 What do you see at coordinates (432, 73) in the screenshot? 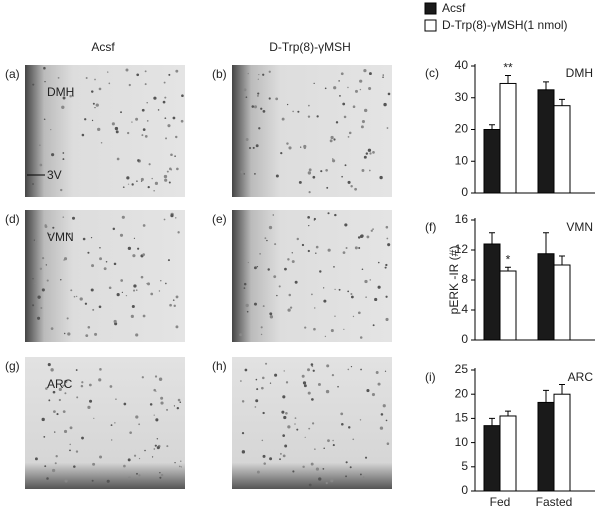
I see `panel-label: (c)` at bounding box center [432, 73].